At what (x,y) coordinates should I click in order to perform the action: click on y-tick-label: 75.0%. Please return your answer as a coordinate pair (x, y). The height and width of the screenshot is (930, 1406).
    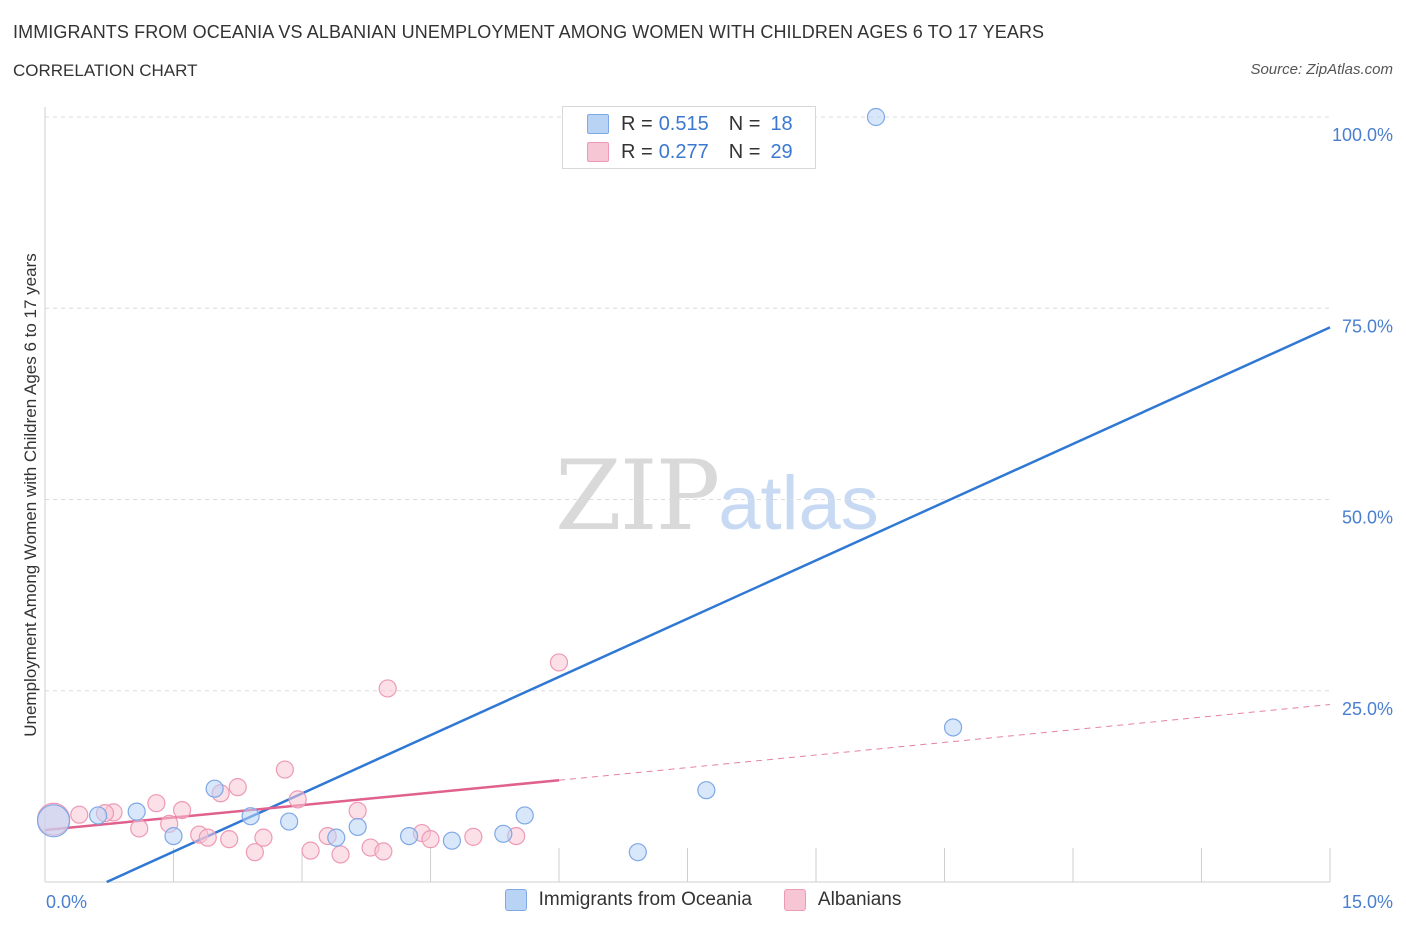
    Looking at the image, I should click on (1367, 326).